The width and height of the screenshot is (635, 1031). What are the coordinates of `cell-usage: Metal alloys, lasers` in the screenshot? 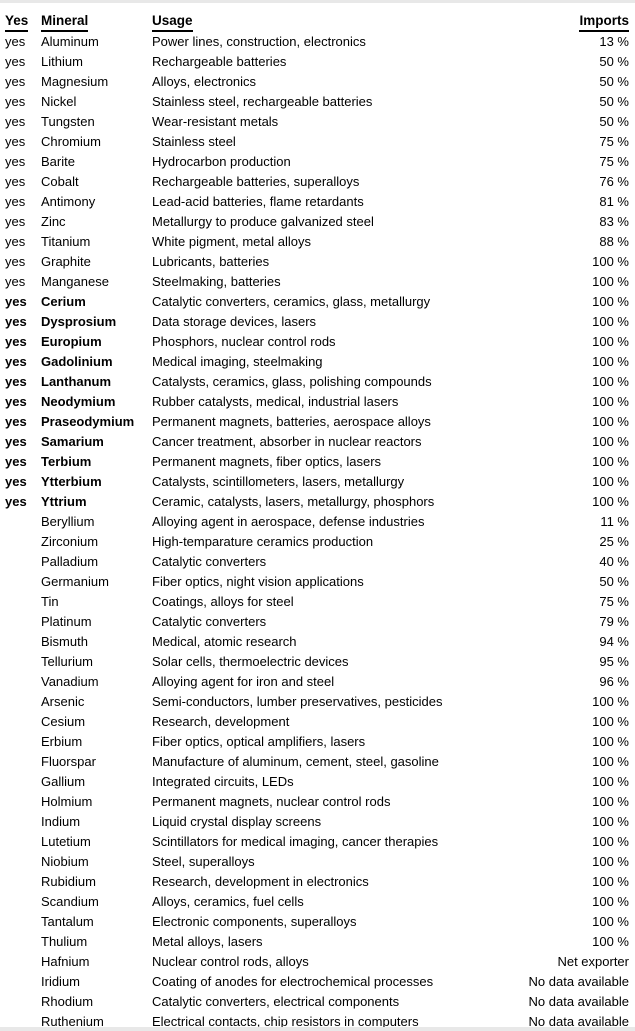 It's located at (207, 941).